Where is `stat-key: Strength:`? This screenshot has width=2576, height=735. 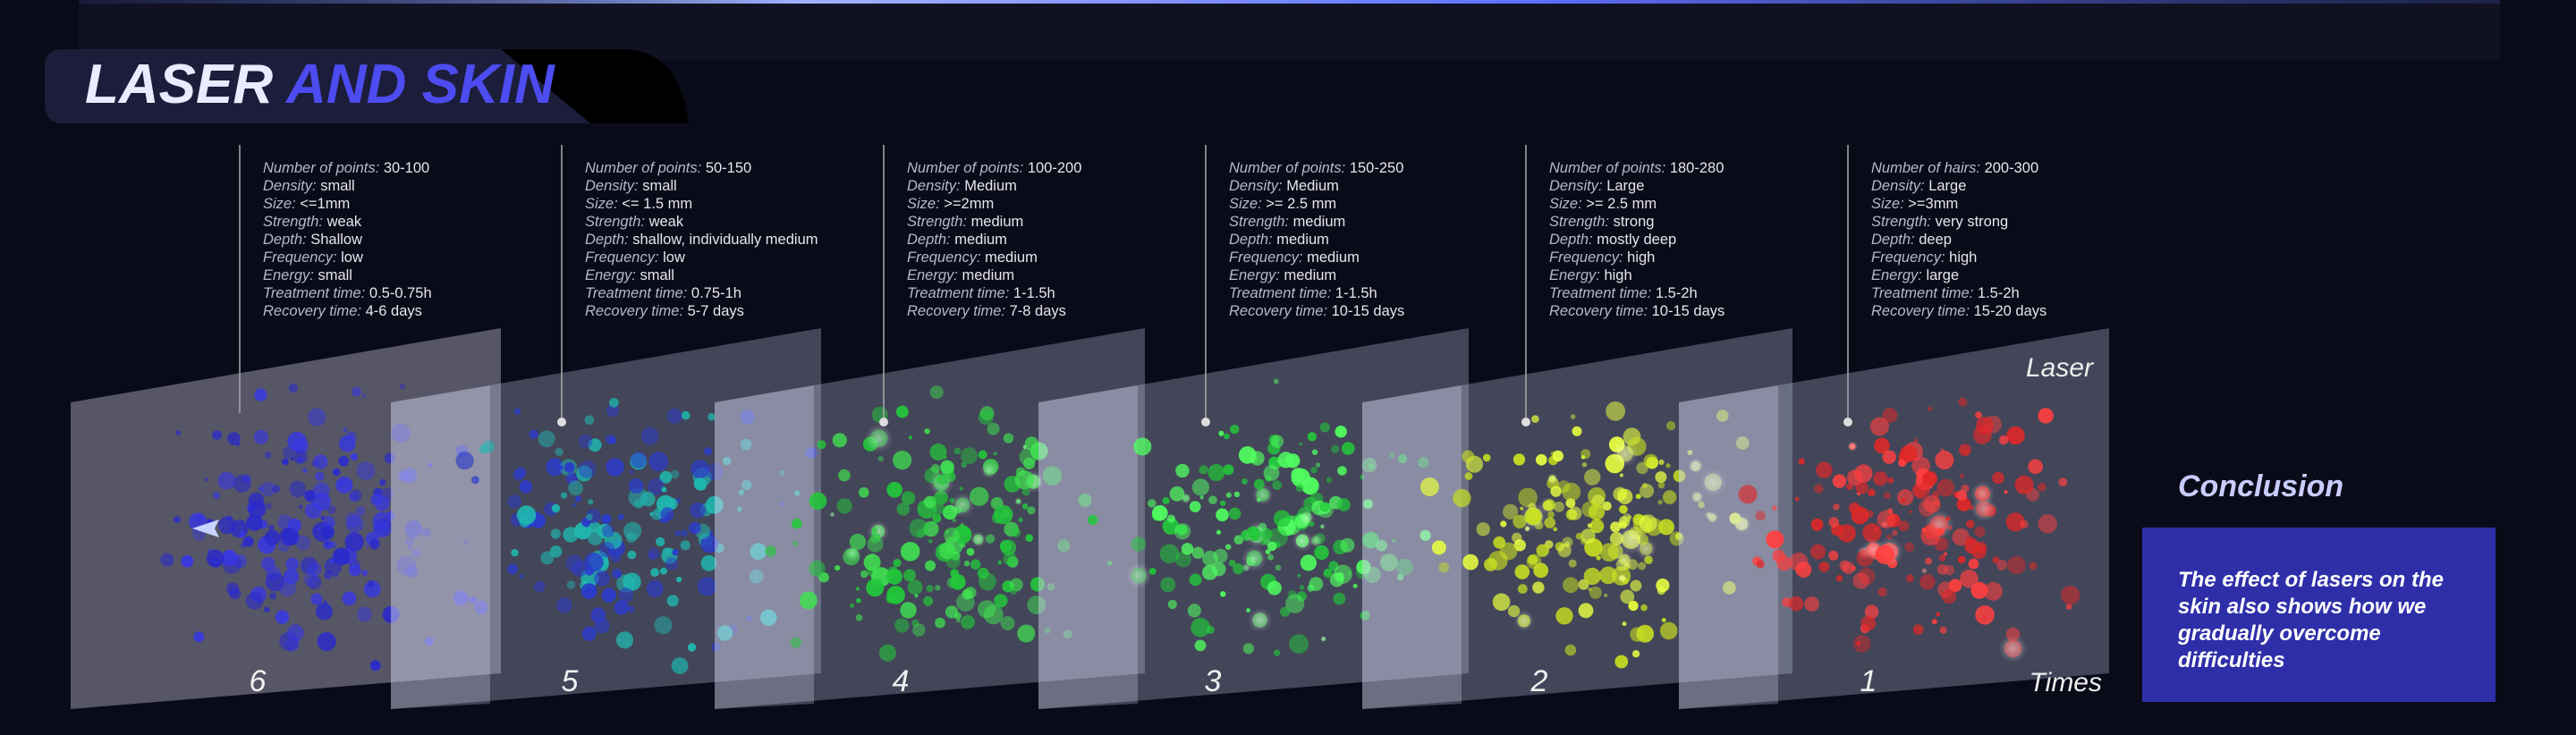 stat-key: Strength: is located at coordinates (1259, 222).